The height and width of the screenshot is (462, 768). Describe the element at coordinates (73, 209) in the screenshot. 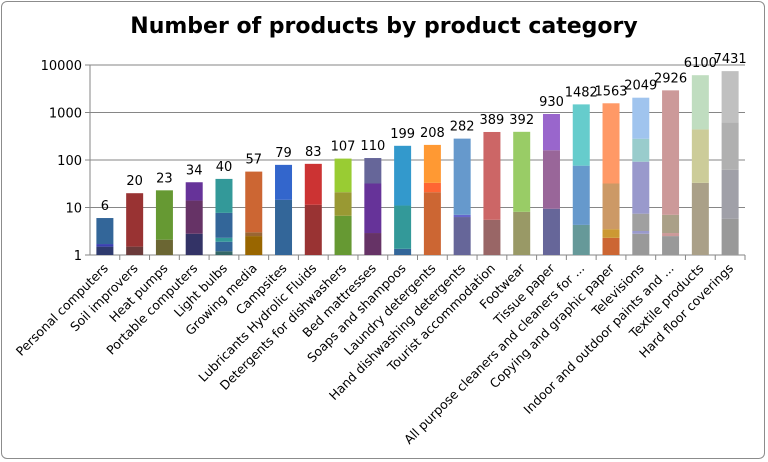

I see `y-tick-label: 10` at that location.